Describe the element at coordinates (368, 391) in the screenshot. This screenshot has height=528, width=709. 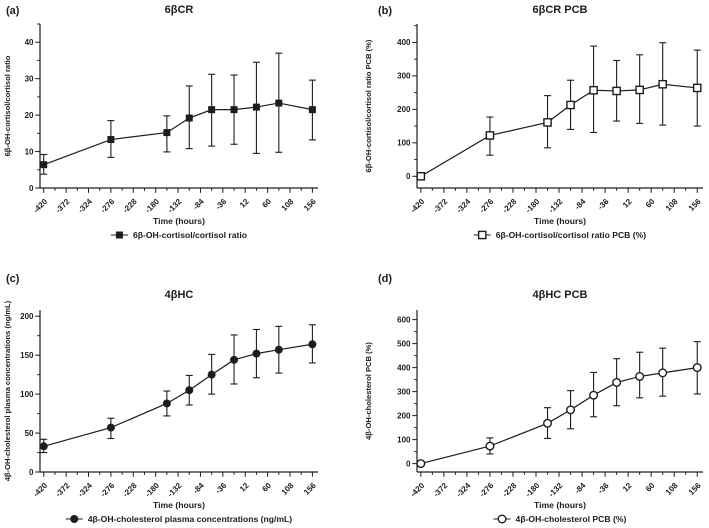
I see `y-axis-label: 4β-OH-cholesterol PCB (%)` at that location.